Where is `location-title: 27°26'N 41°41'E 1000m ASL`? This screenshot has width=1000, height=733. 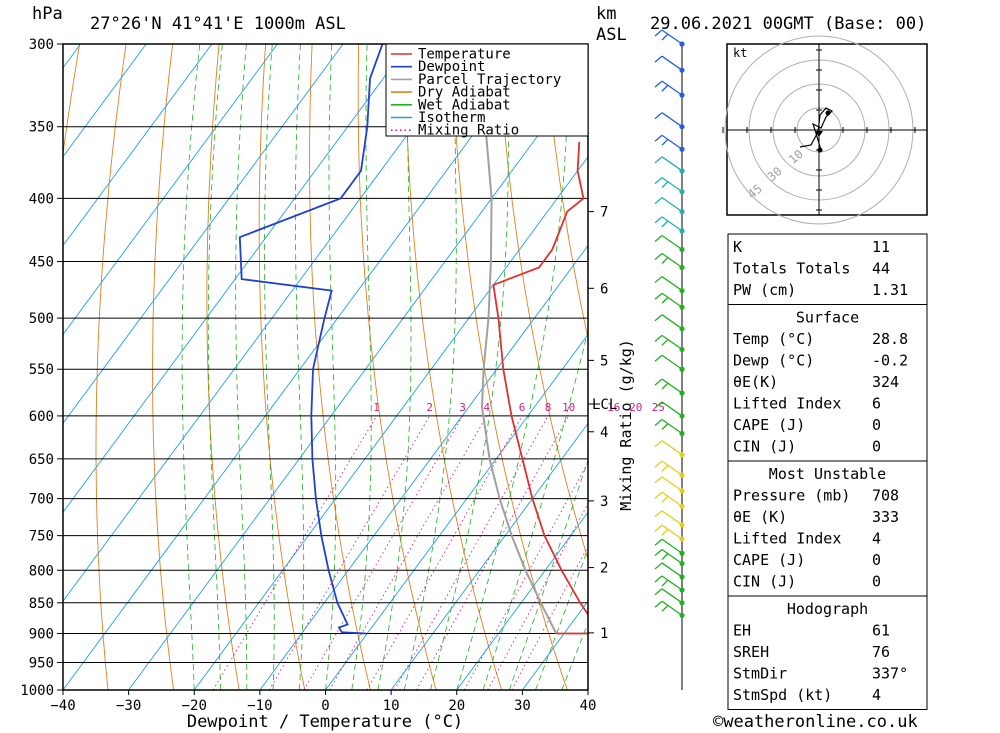
location-title: 27°26'N 41°41'E 1000m ASL is located at coordinates (218, 24).